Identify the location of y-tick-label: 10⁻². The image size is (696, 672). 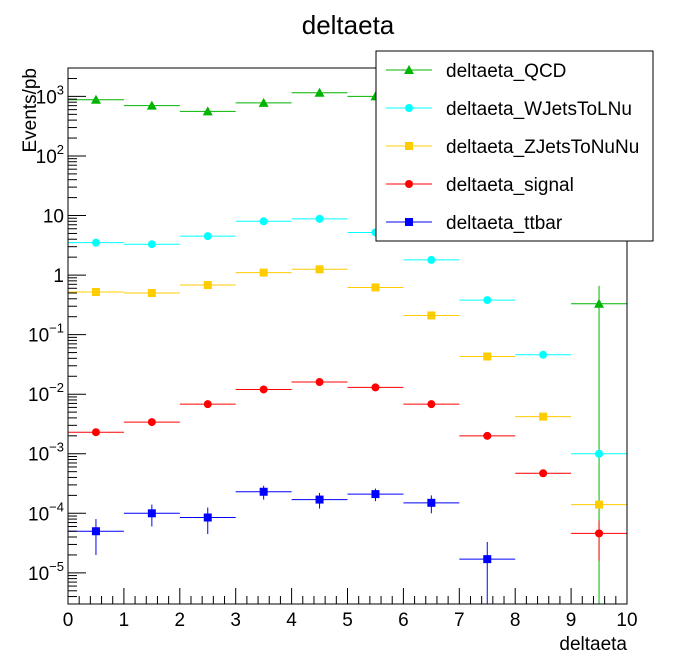
(46, 393).